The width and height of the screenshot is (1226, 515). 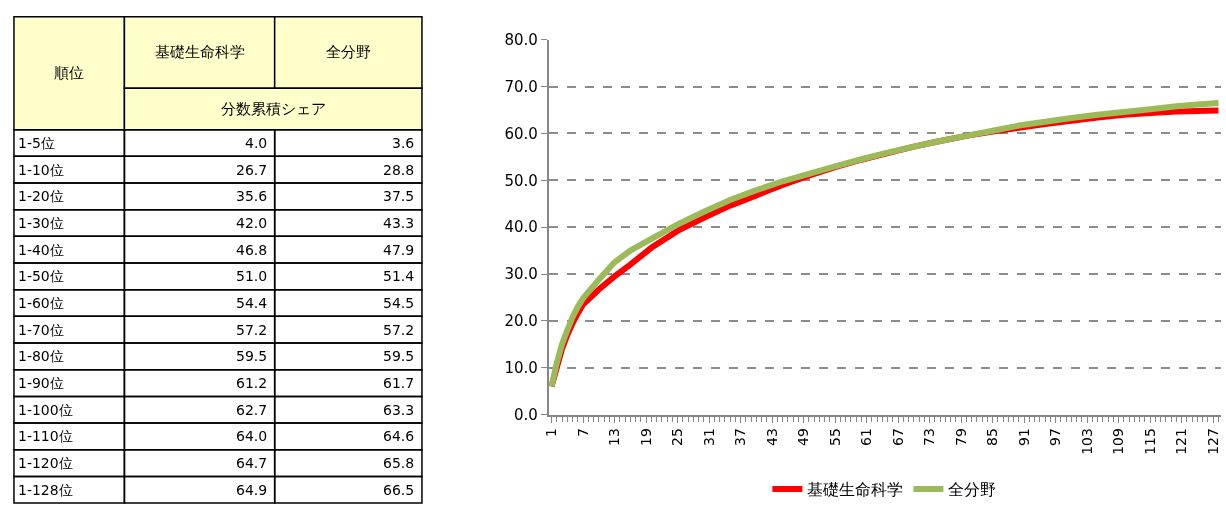 I want to click on x-tick-label: 49, so click(x=803, y=437).